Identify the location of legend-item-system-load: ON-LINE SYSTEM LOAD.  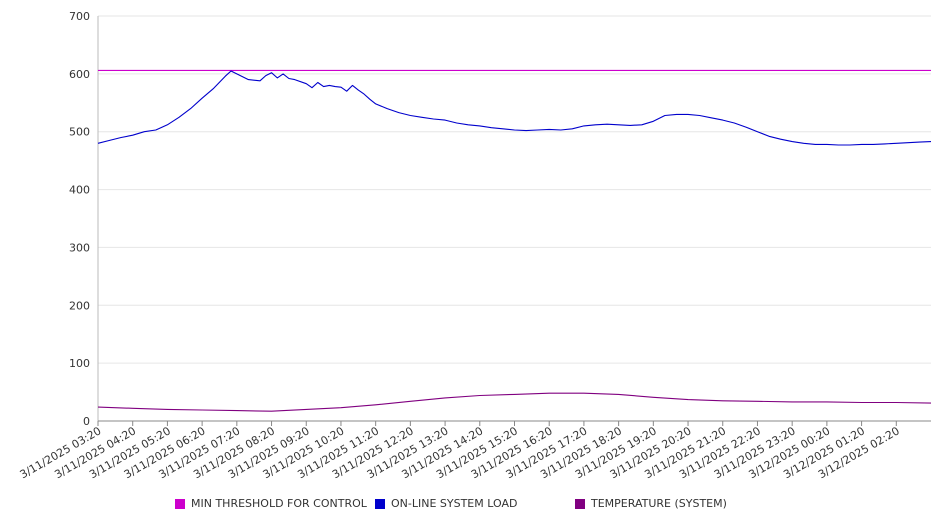
(446, 503).